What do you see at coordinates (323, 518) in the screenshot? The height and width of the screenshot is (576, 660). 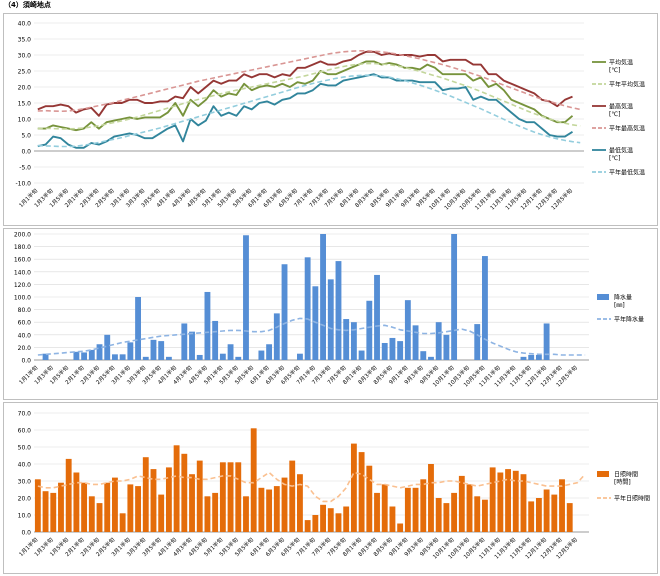 I see `bar-7月2半旬` at bounding box center [323, 518].